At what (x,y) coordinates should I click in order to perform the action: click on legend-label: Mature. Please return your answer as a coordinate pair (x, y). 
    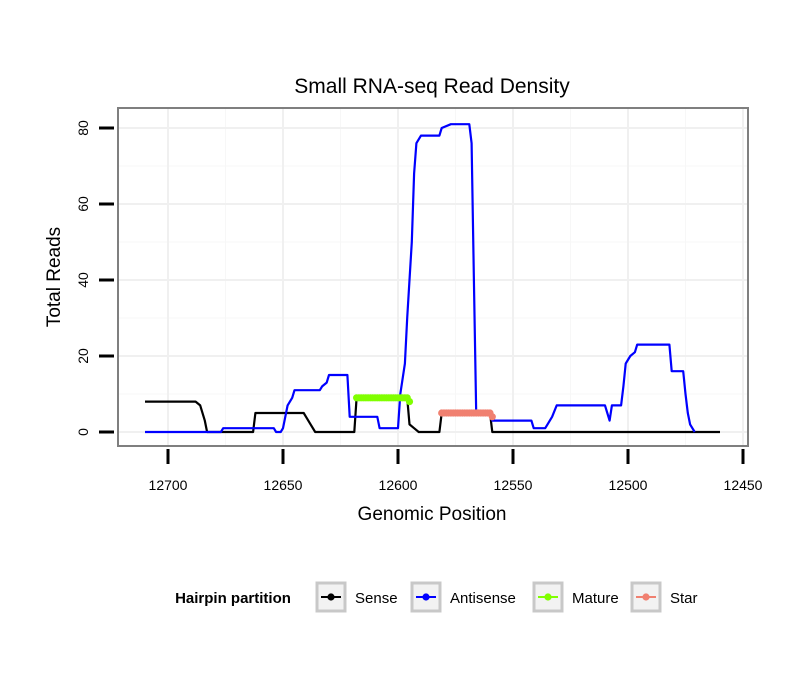
    Looking at the image, I should click on (595, 598).